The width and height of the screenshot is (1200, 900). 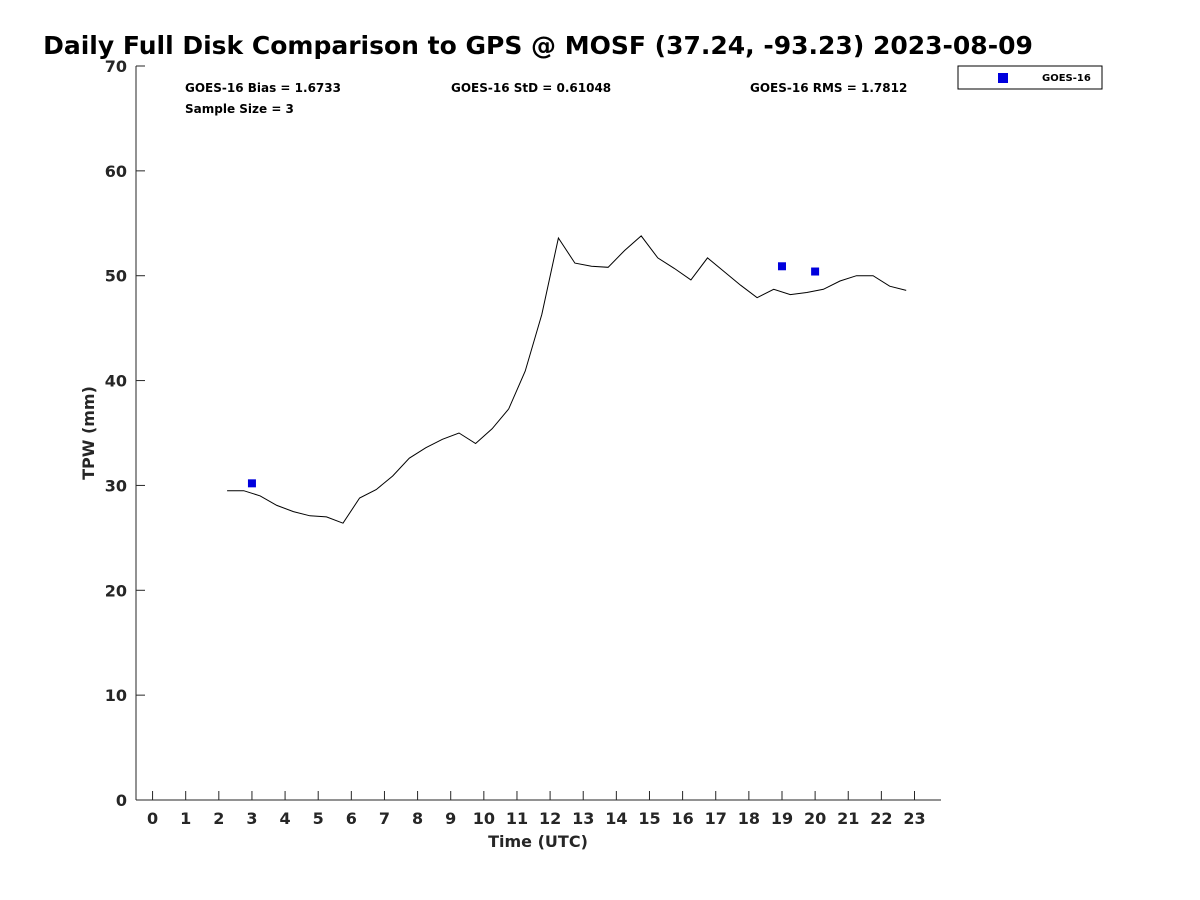 I want to click on x-tick-label: 23, so click(x=914, y=818).